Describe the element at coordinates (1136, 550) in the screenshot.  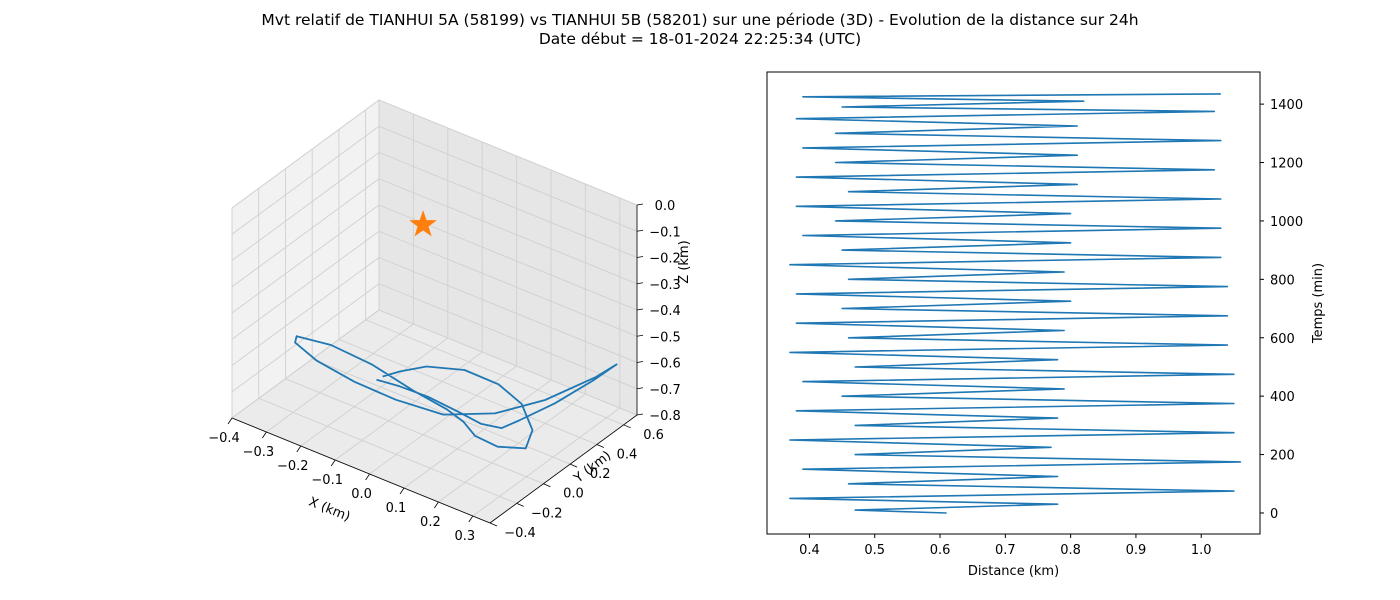
I see `x-tick-label: 0.9` at that location.